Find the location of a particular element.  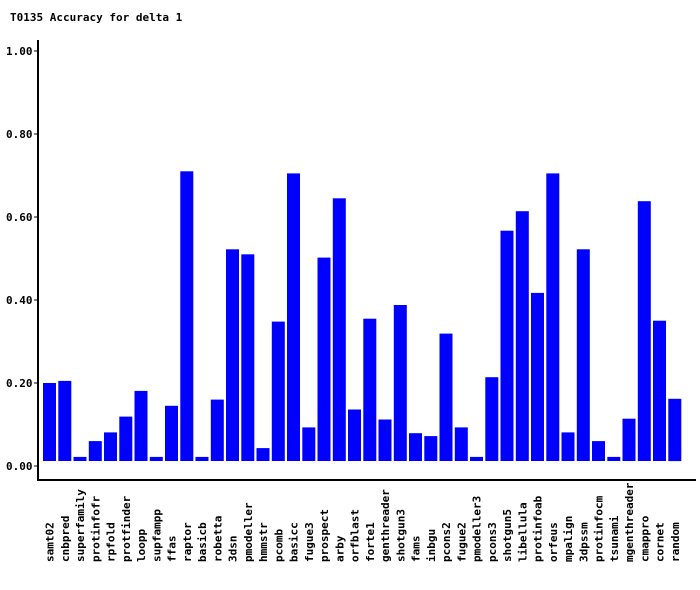

x-tick-label: protinfoab is located at coordinates (538, 528).